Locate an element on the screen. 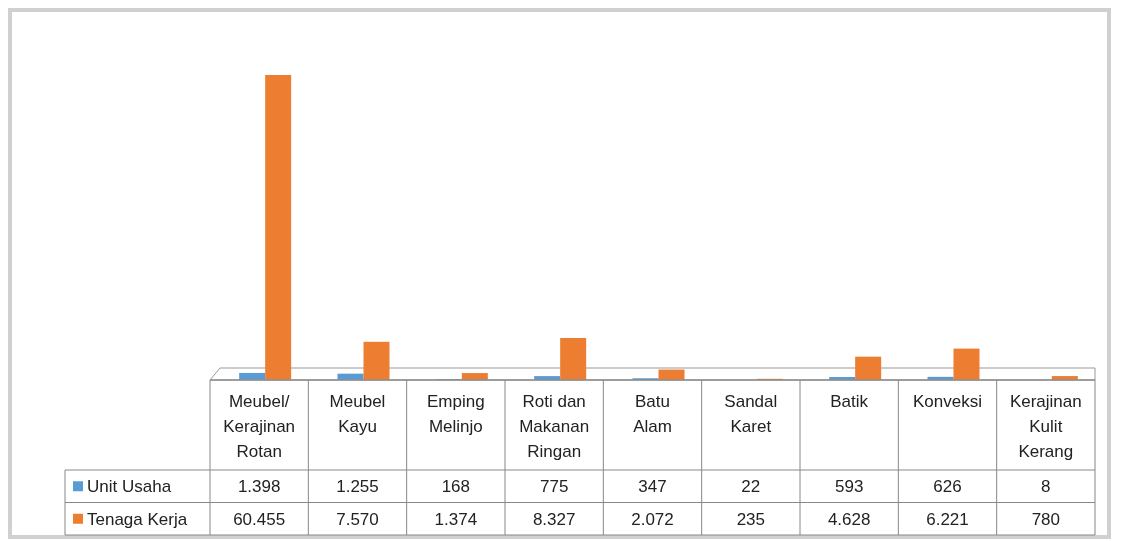 Image resolution: width=1121 pixels, height=541 pixels. data-label: 168 is located at coordinates (456, 487).